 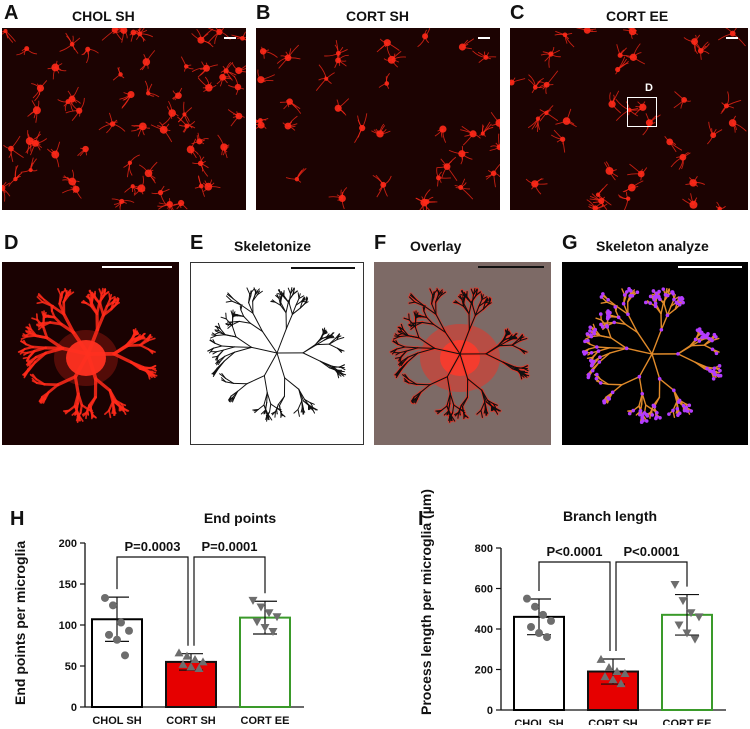 I want to click on panel-title-skeletonize: Skeletonize, so click(x=273, y=246).